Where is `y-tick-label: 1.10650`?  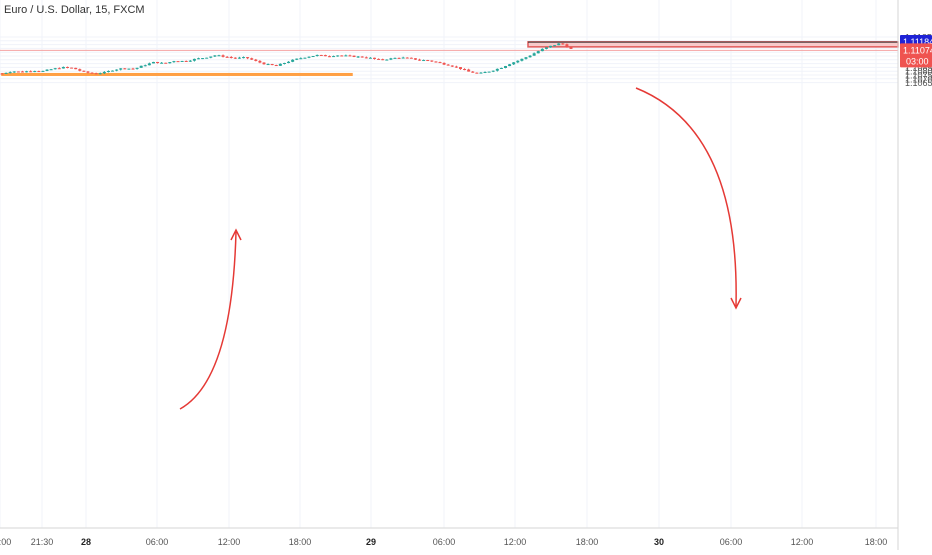
y-tick-label: 1.10650 is located at coordinates (918, 83).